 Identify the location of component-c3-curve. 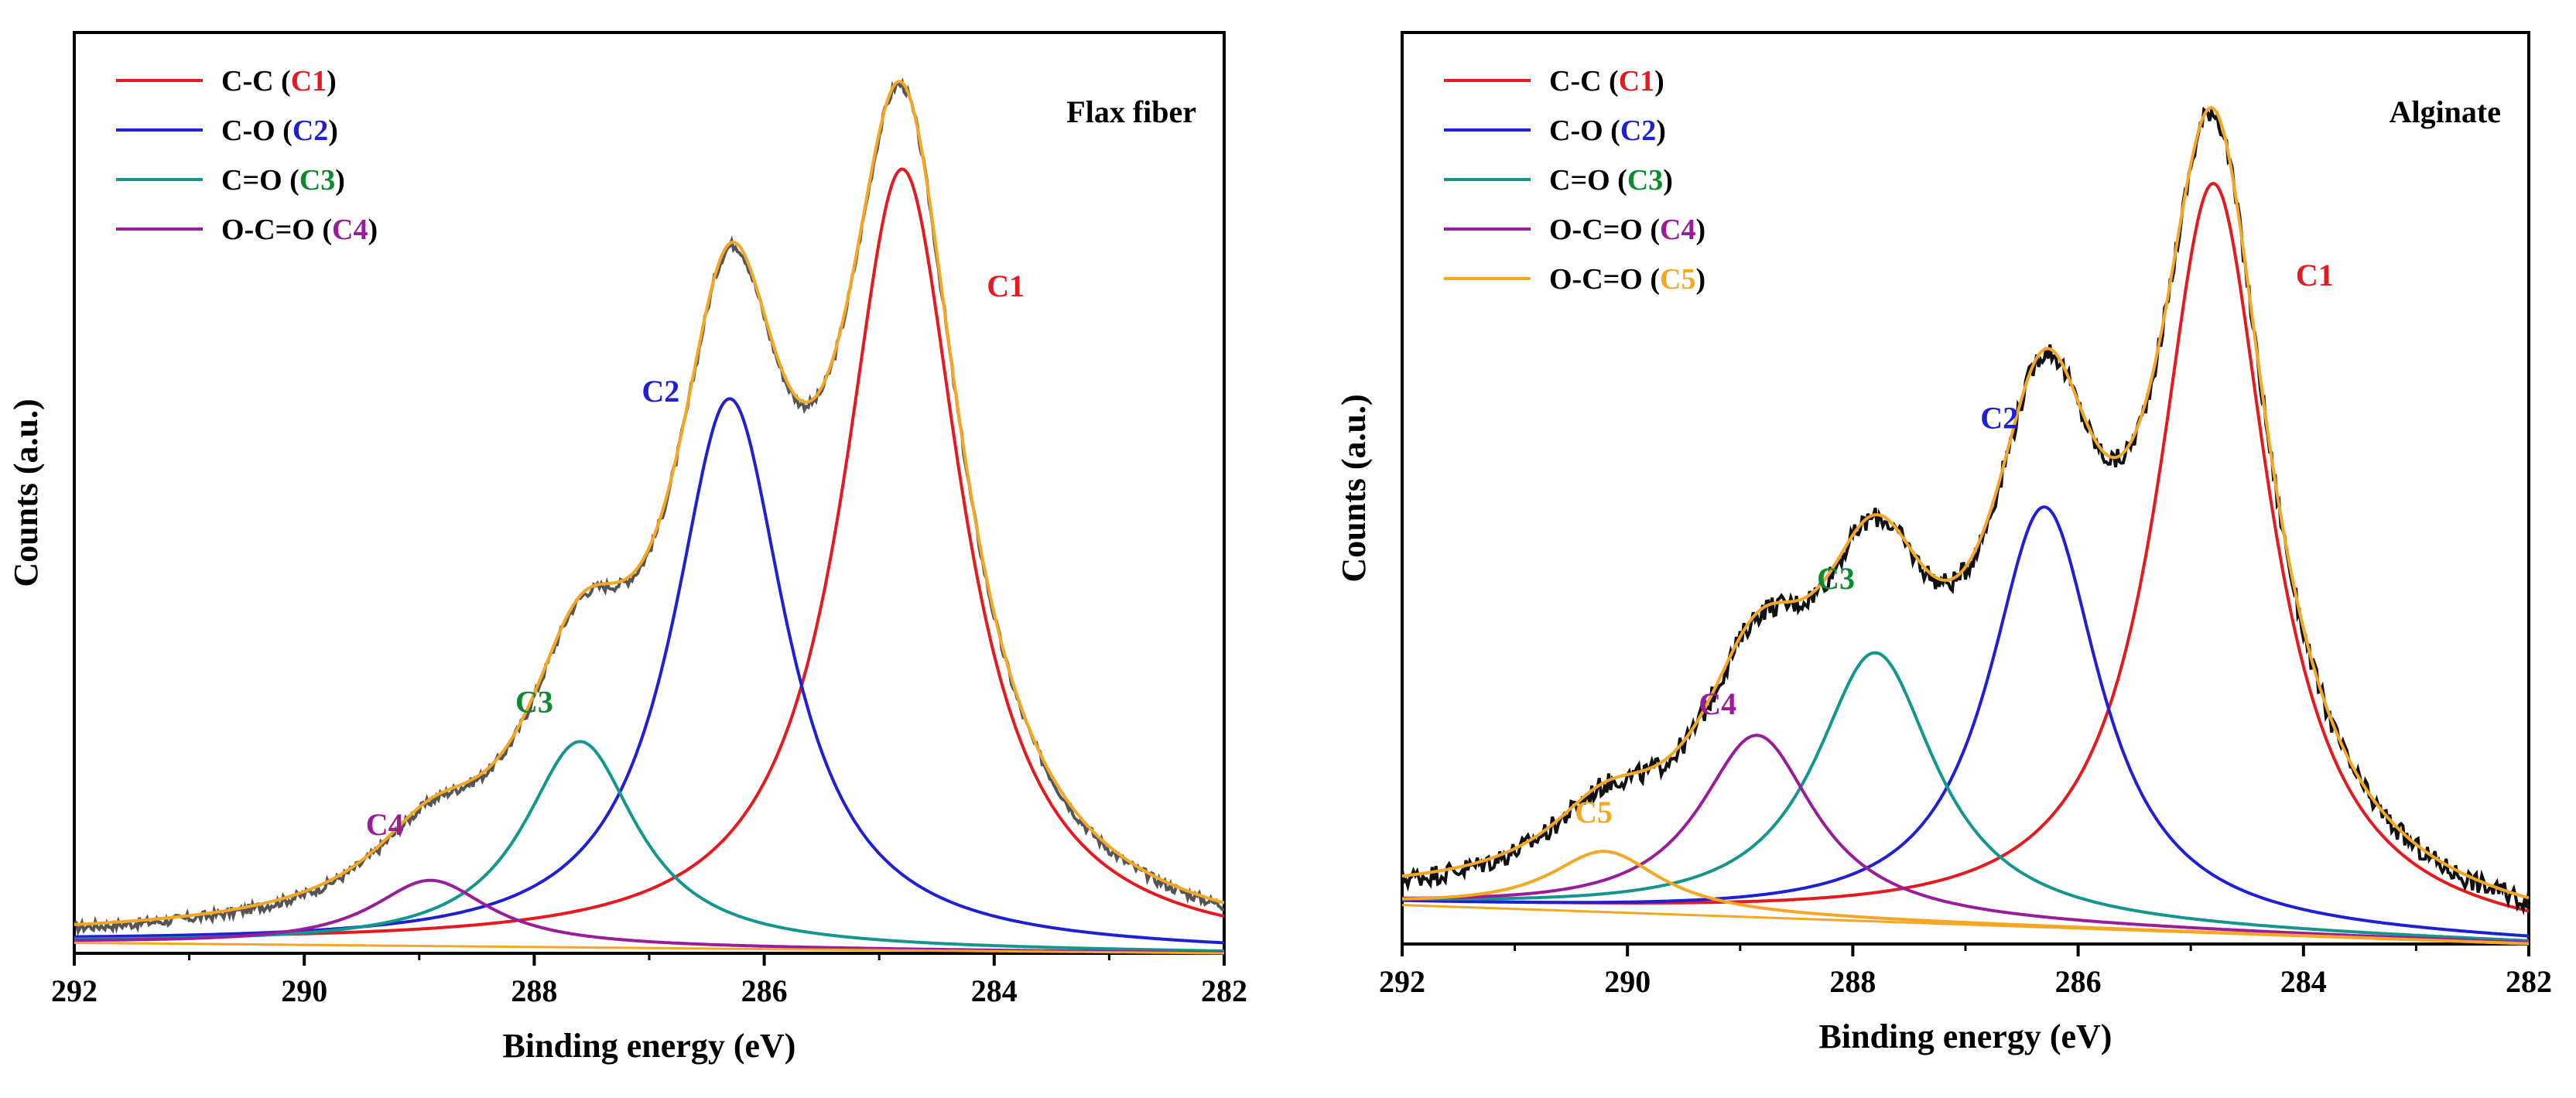
(1966, 797).